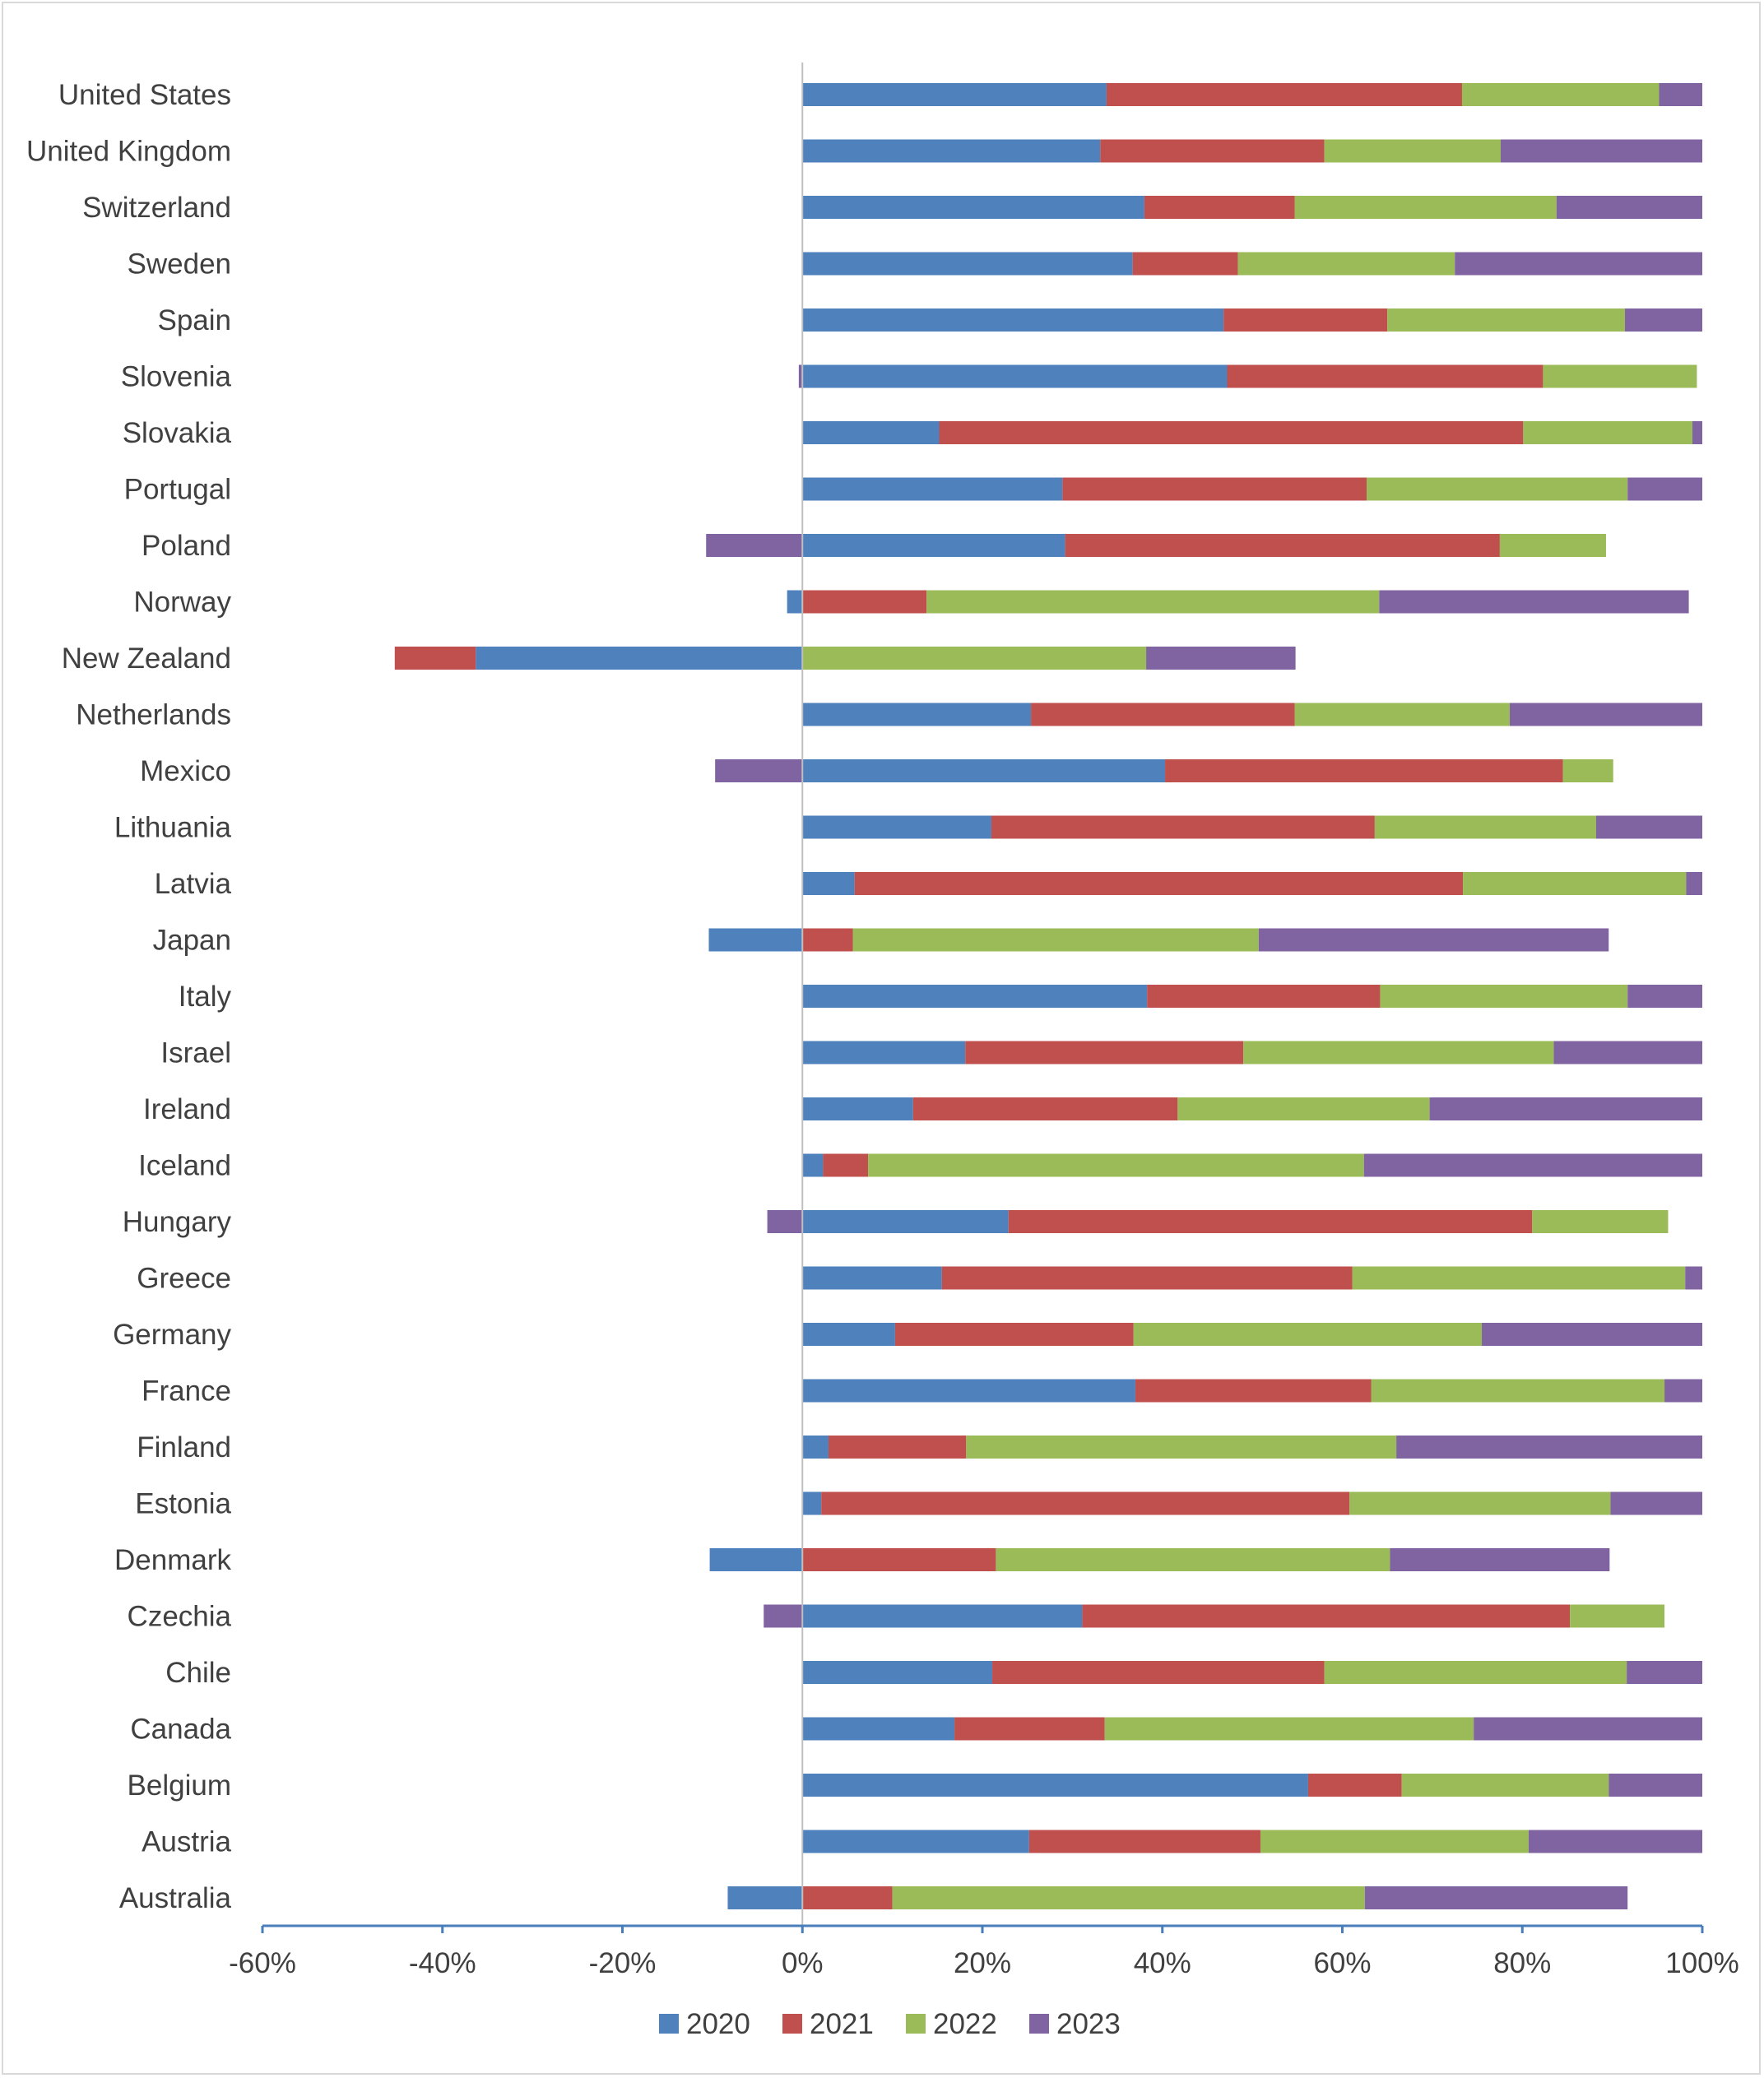 The width and height of the screenshot is (1764, 2078). I want to click on category-label-italy: Italy, so click(205, 997).